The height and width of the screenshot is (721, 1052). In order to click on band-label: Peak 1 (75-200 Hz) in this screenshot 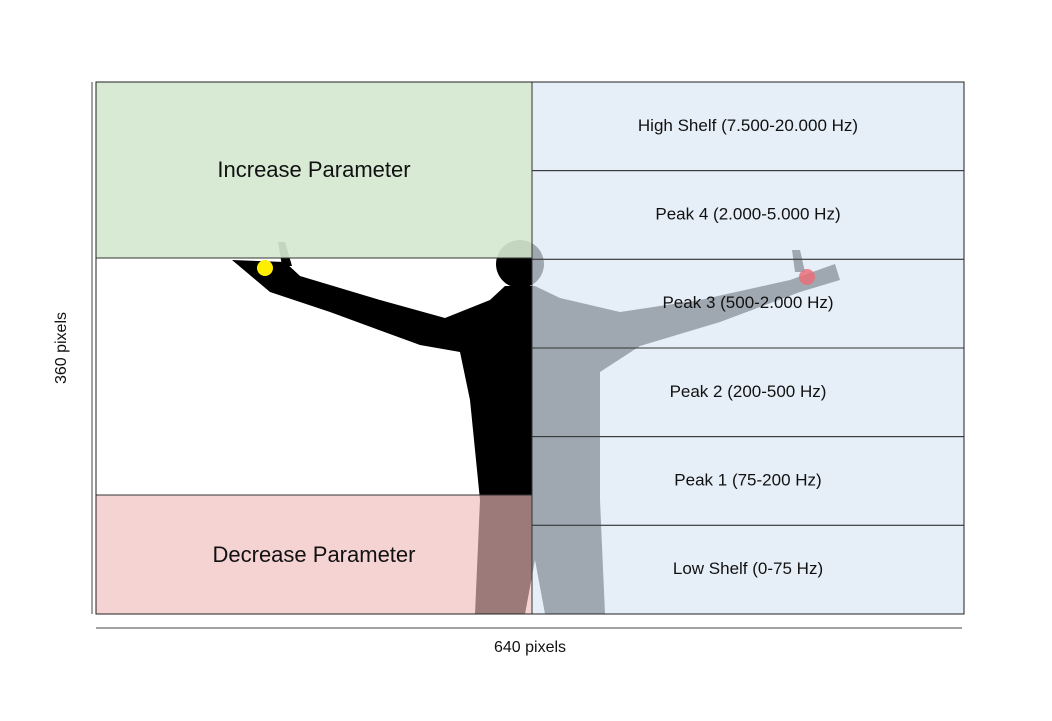, I will do `click(747, 479)`.